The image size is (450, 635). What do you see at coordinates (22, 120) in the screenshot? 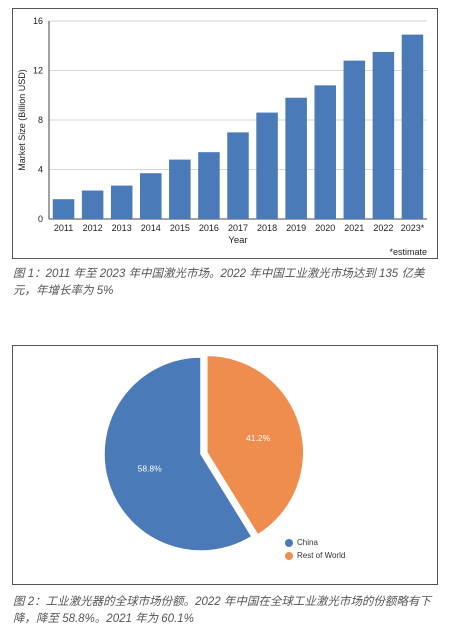
I see `y-axis-label: Market Size (Billion USD)` at bounding box center [22, 120].